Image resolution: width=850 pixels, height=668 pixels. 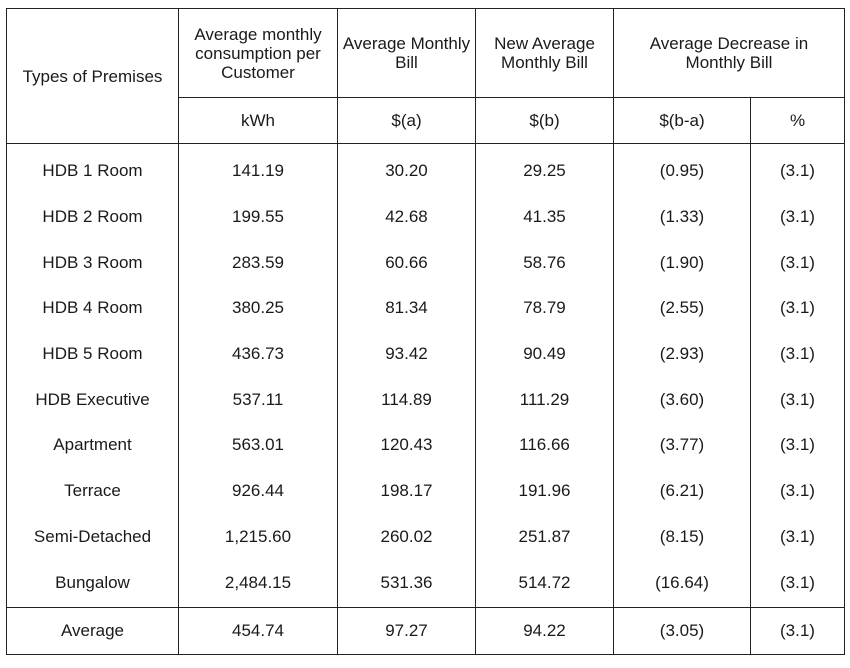 I want to click on new-bill-cell: 514.72, so click(x=544, y=583).